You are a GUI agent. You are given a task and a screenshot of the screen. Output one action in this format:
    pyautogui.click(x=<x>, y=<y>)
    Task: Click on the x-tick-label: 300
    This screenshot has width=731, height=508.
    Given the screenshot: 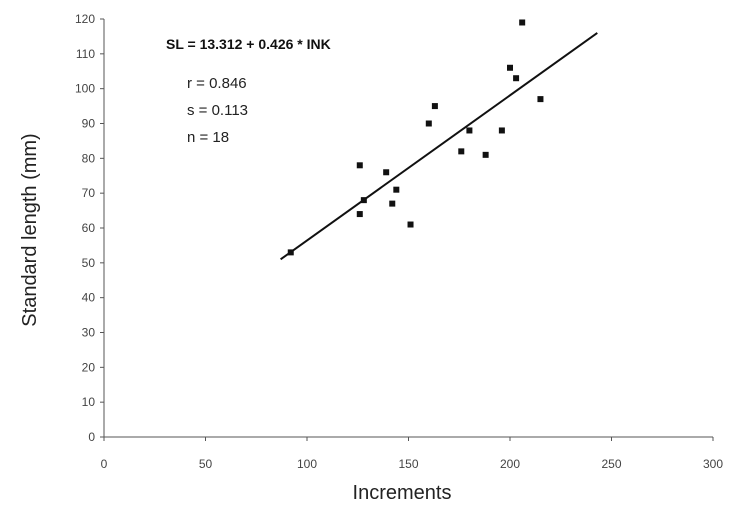 What is the action you would take?
    pyautogui.click(x=713, y=464)
    